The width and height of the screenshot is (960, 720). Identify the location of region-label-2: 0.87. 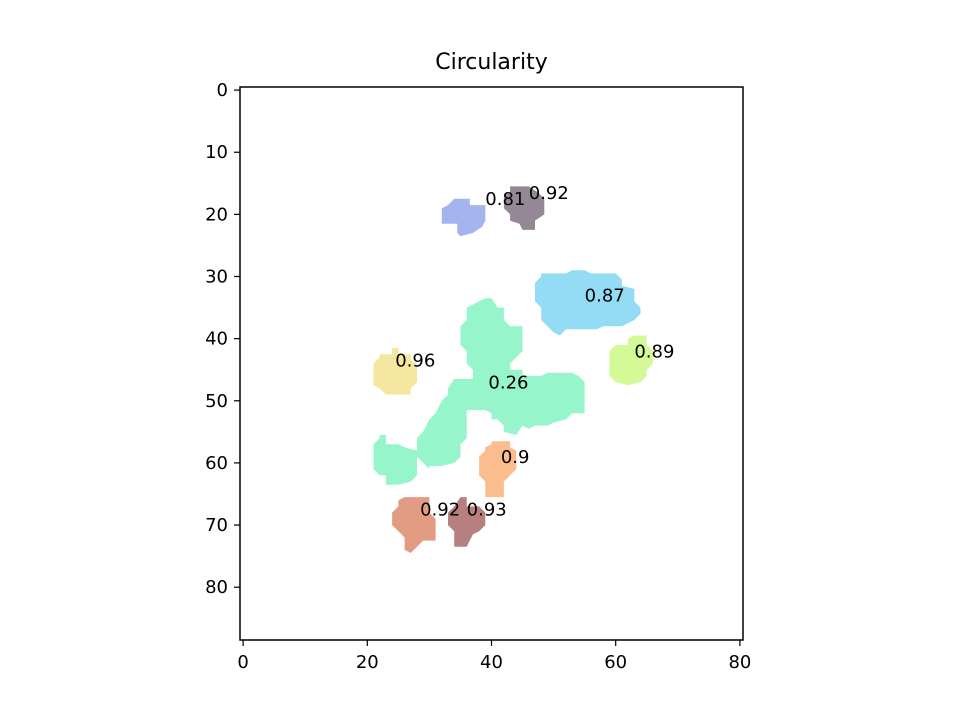
(605, 295).